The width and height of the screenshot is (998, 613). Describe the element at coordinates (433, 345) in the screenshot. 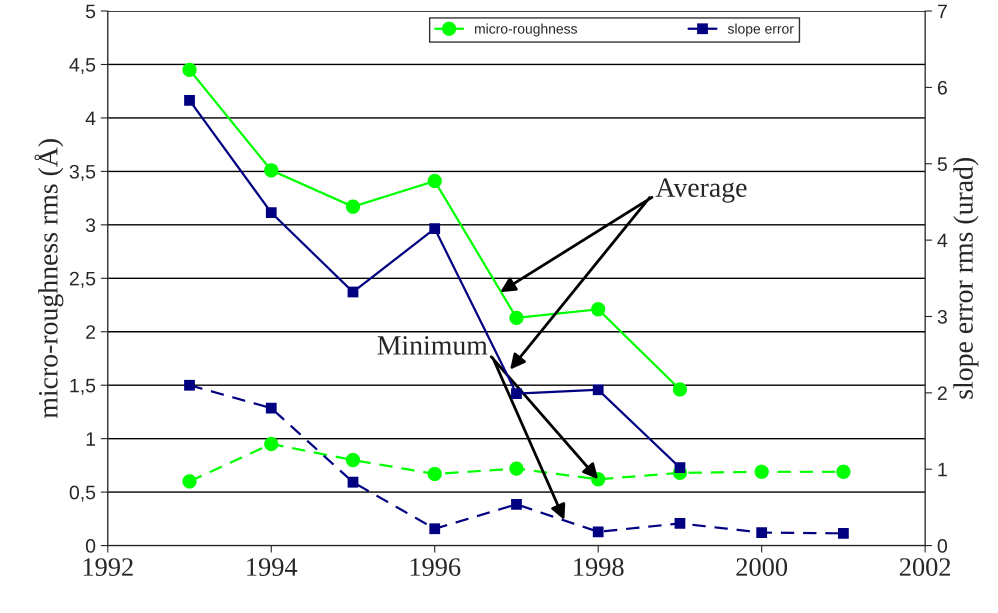

I see `annotation: Minimum` at that location.